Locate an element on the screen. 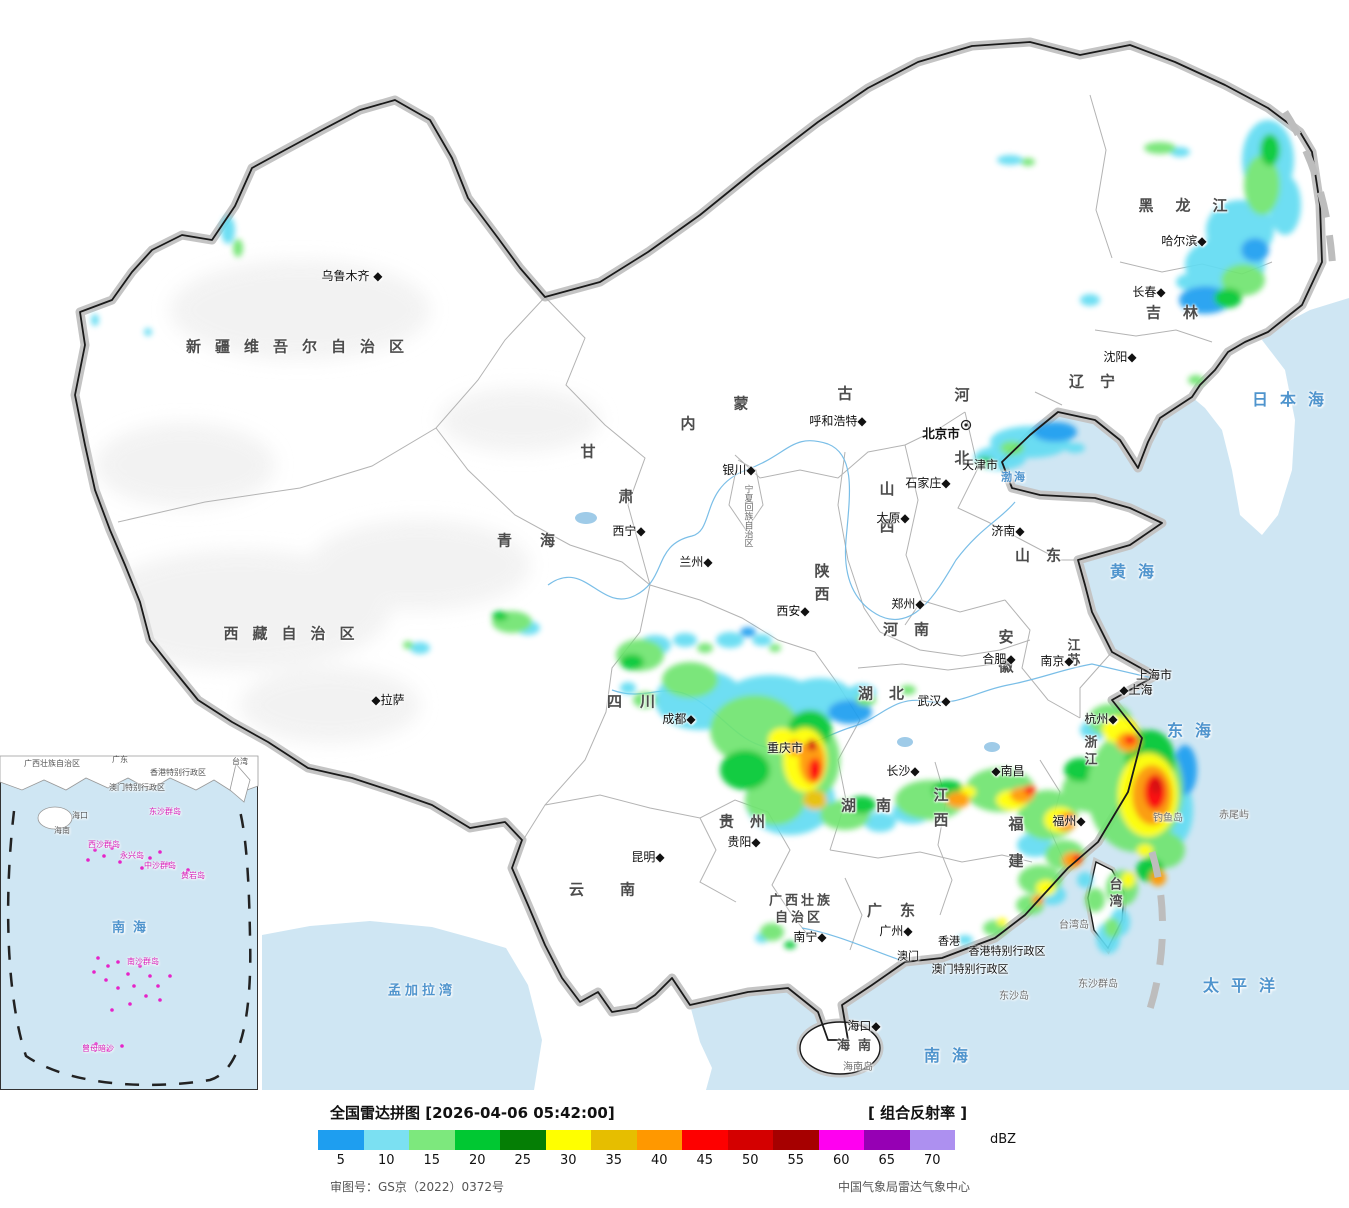 The image size is (1349, 1208). pearl-river is located at coordinates (851, 944).